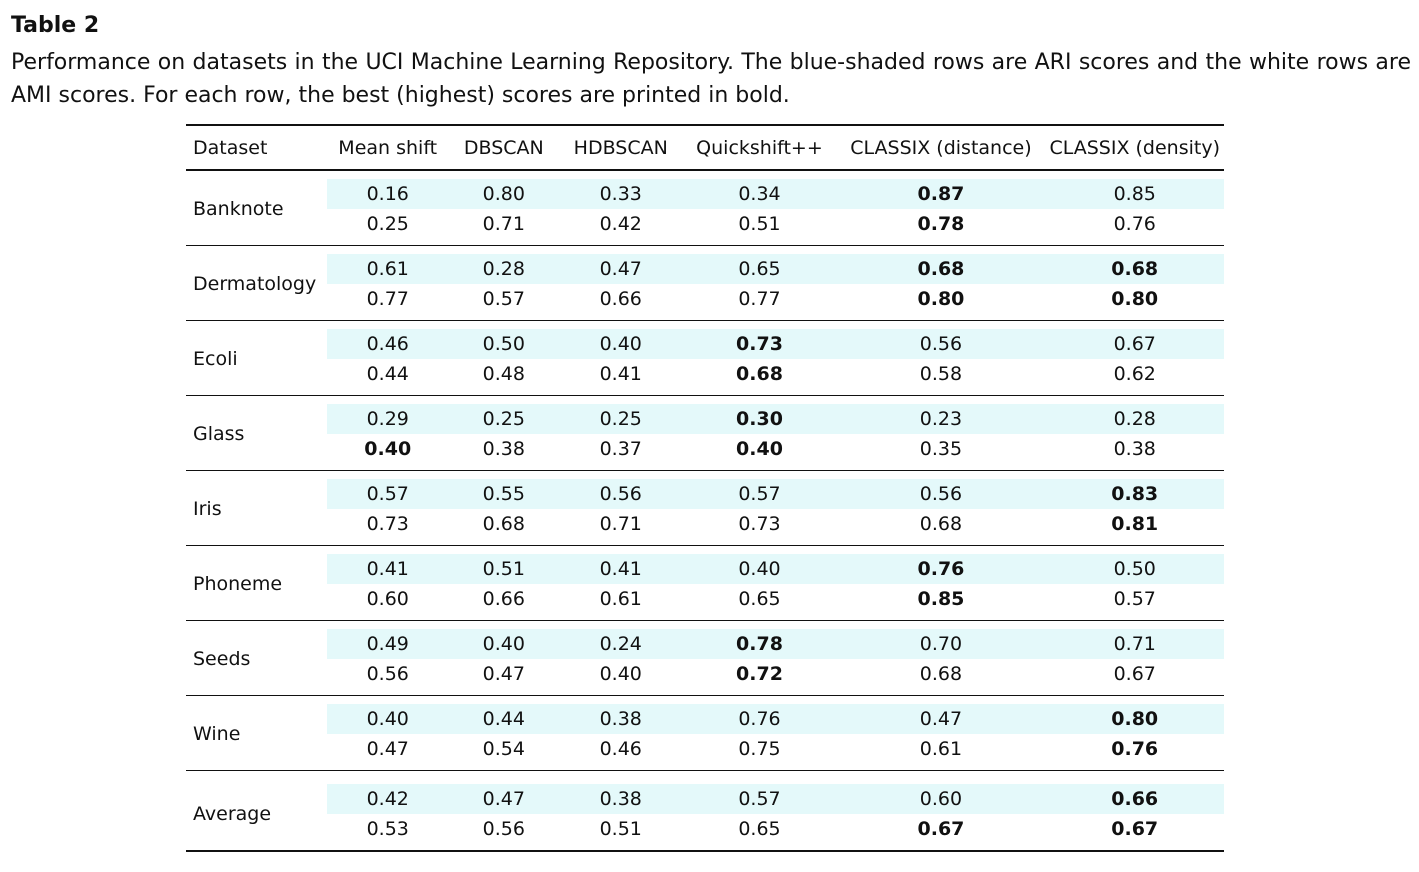  I want to click on ari-score-cell: 0.30, so click(759, 419).